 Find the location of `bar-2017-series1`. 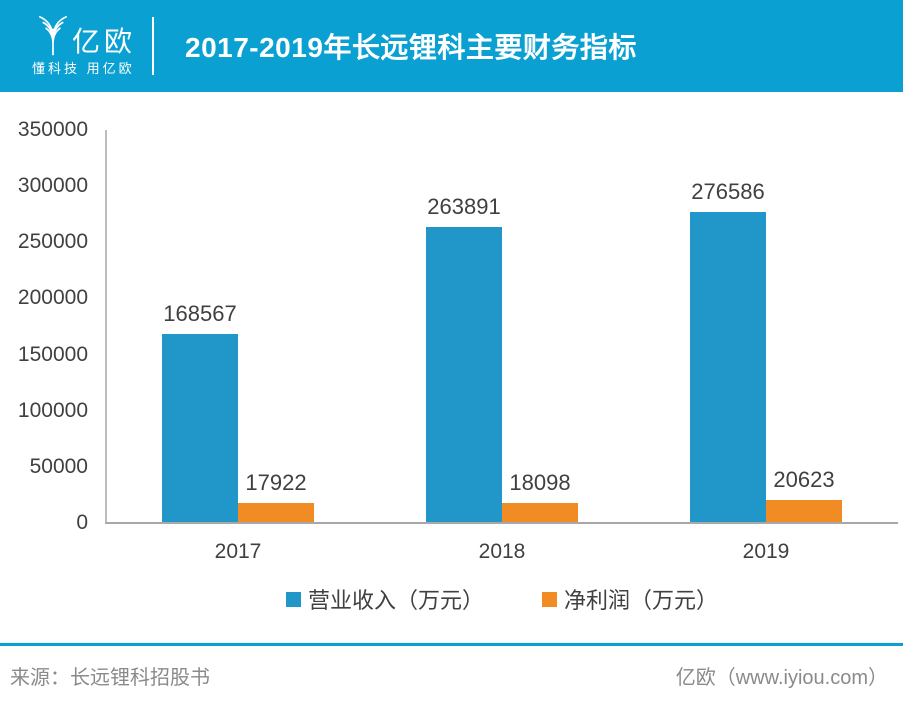

bar-2017-series1 is located at coordinates (276, 512).